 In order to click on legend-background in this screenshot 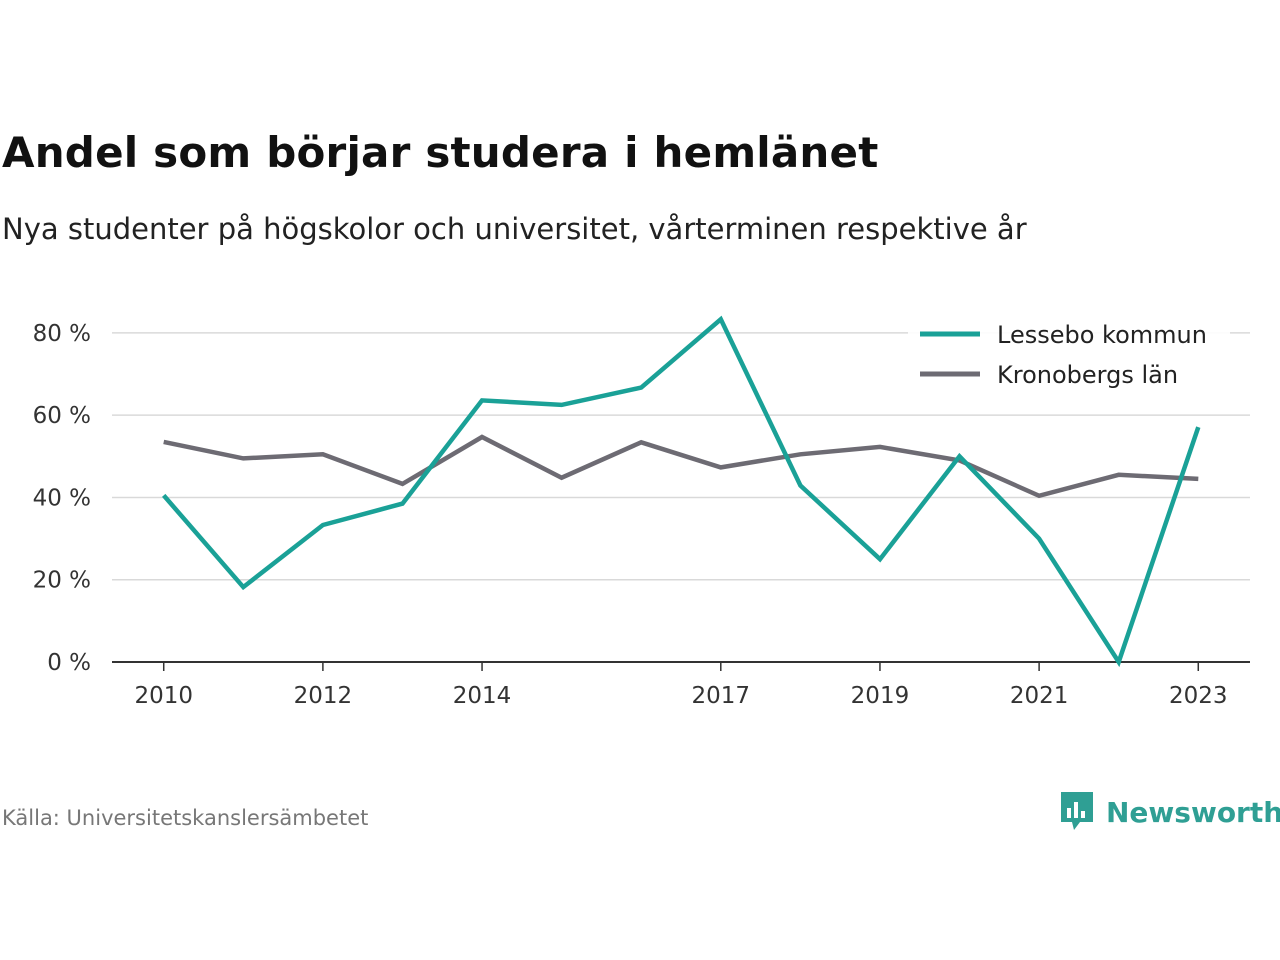, I will do `click(1069, 359)`.